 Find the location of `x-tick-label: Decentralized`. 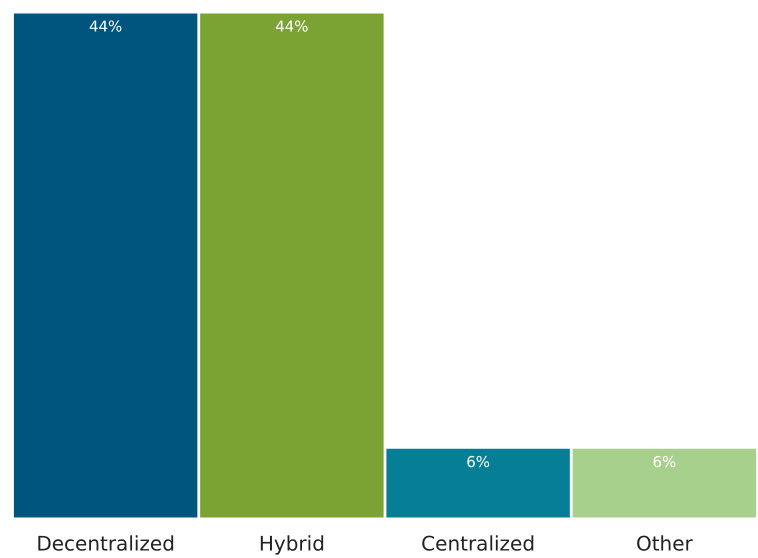

x-tick-label: Decentralized is located at coordinates (105, 544).